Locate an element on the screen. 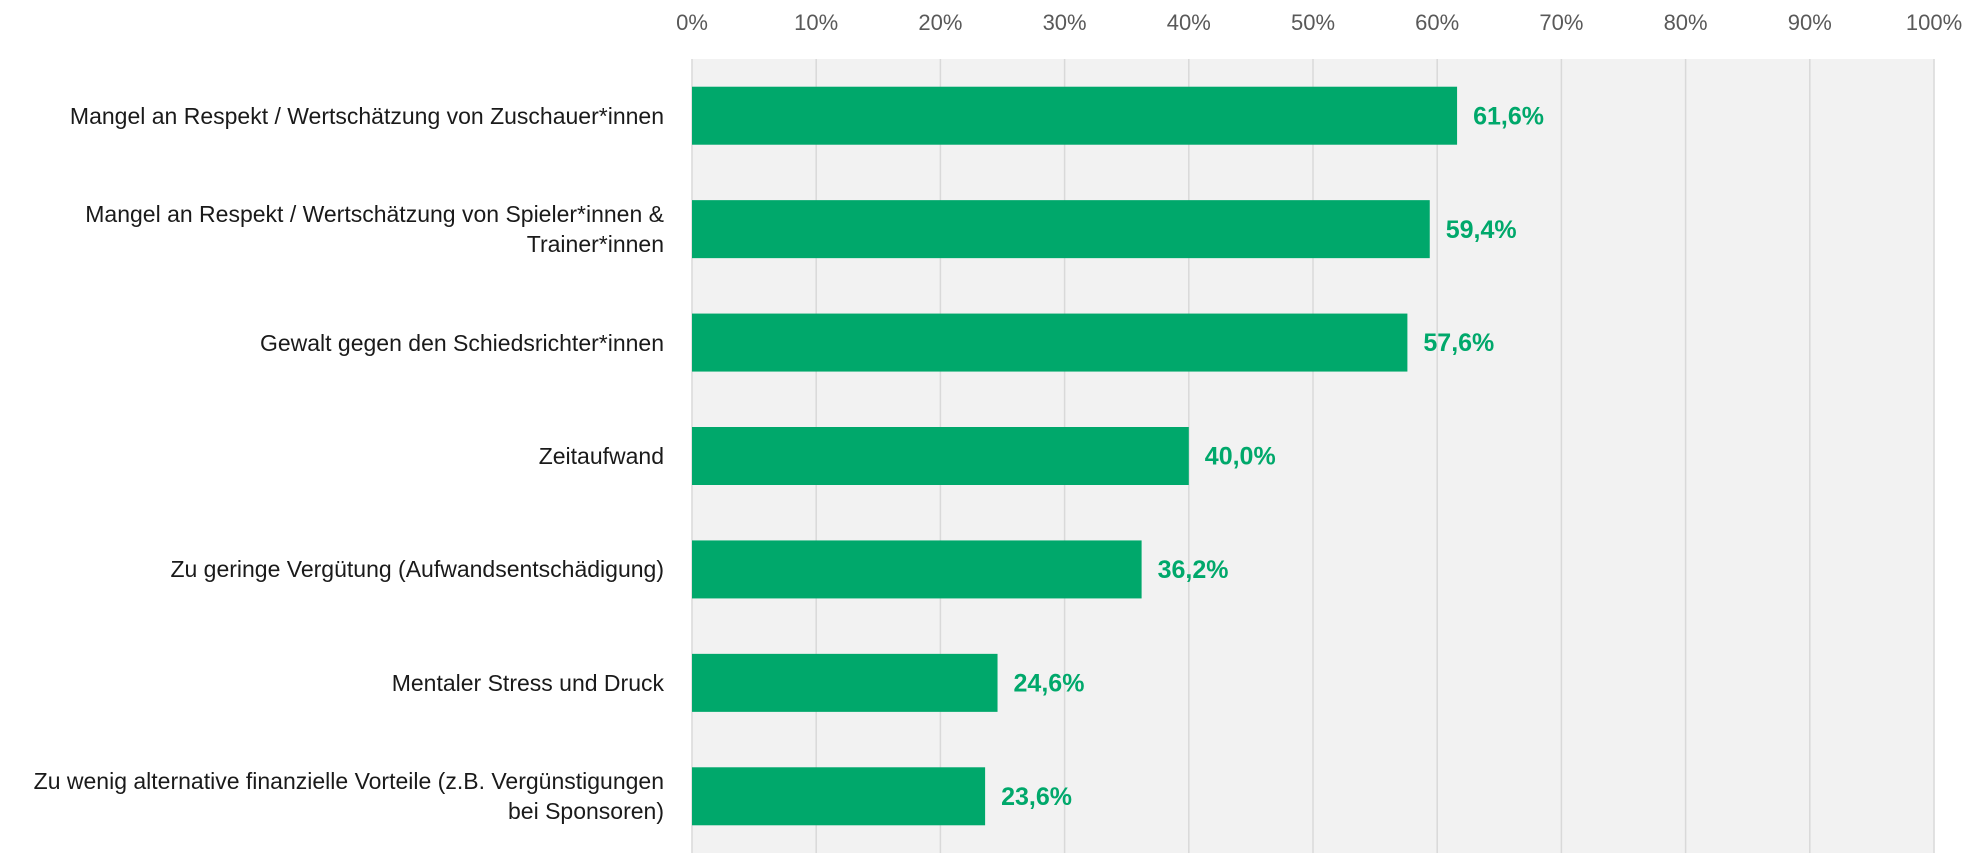 The width and height of the screenshot is (1965, 853). x-tick-label: 70% is located at coordinates (1561, 22).